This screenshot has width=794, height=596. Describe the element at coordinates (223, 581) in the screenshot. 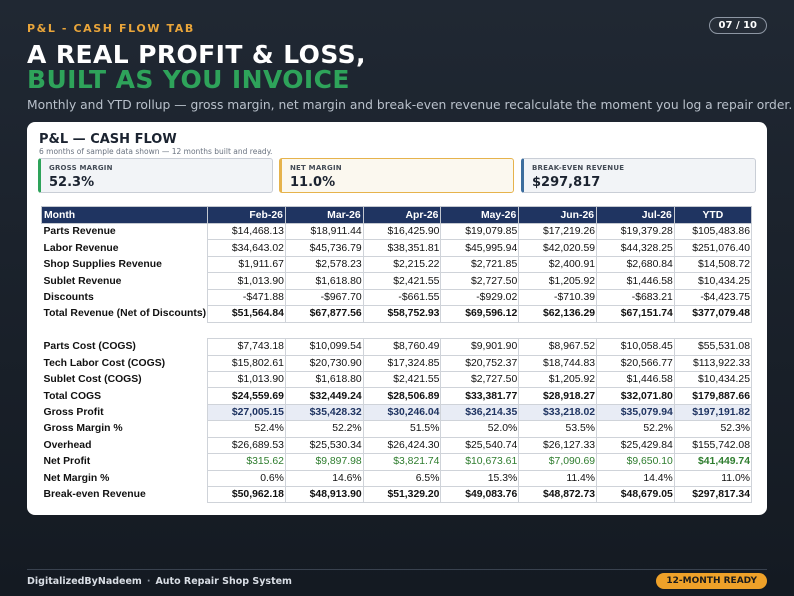

I see `product-name: Auto Repair Shop System` at that location.